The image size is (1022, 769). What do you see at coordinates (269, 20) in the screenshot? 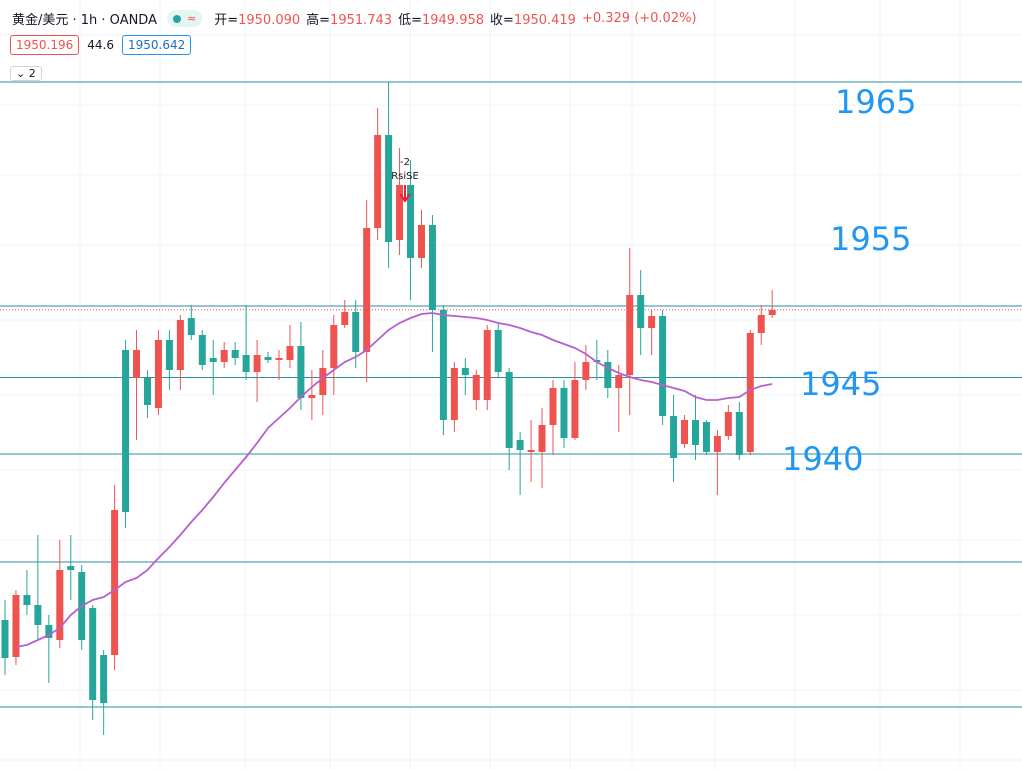
I see `ohlc-value: 1950.090` at bounding box center [269, 20].